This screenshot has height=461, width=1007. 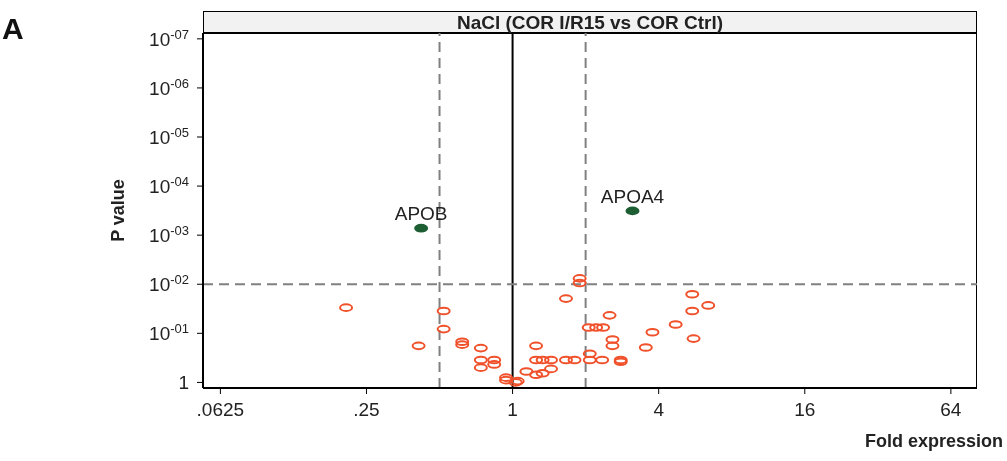 I want to click on x-axis-title: Fold expression, so click(x=933, y=441).